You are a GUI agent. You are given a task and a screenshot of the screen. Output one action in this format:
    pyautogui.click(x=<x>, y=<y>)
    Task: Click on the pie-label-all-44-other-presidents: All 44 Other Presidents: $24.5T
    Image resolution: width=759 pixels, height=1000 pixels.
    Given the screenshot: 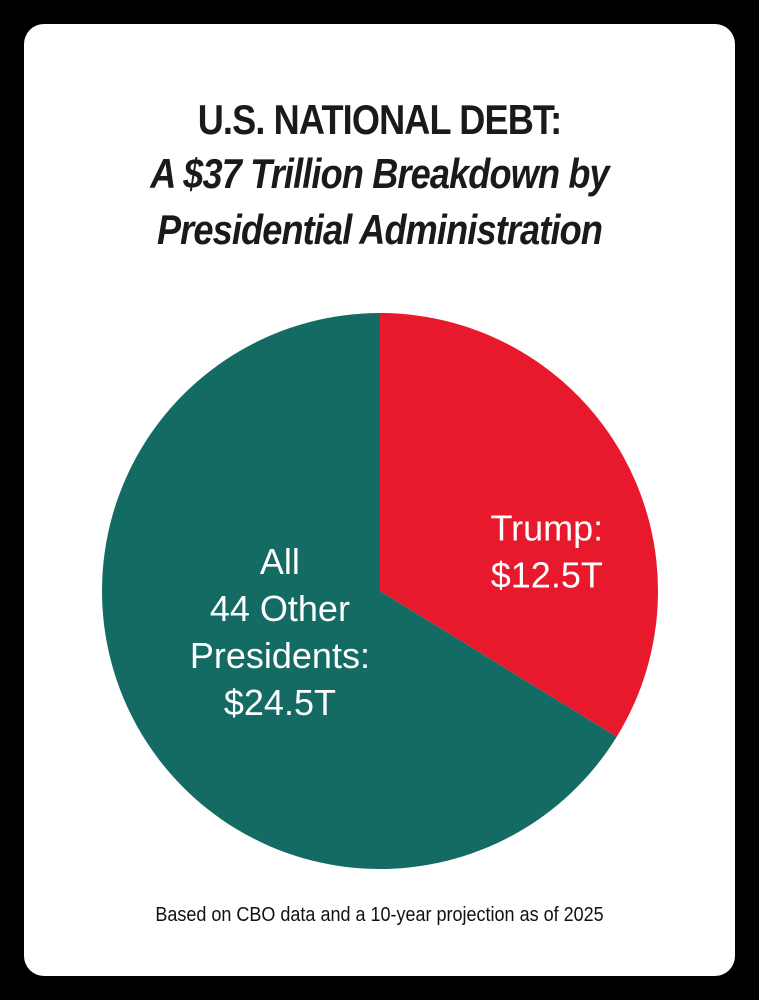 What is the action you would take?
    pyautogui.click(x=280, y=632)
    